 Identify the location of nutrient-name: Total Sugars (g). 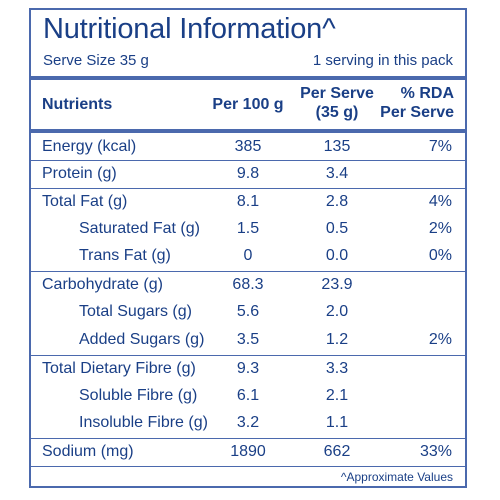
(135, 311).